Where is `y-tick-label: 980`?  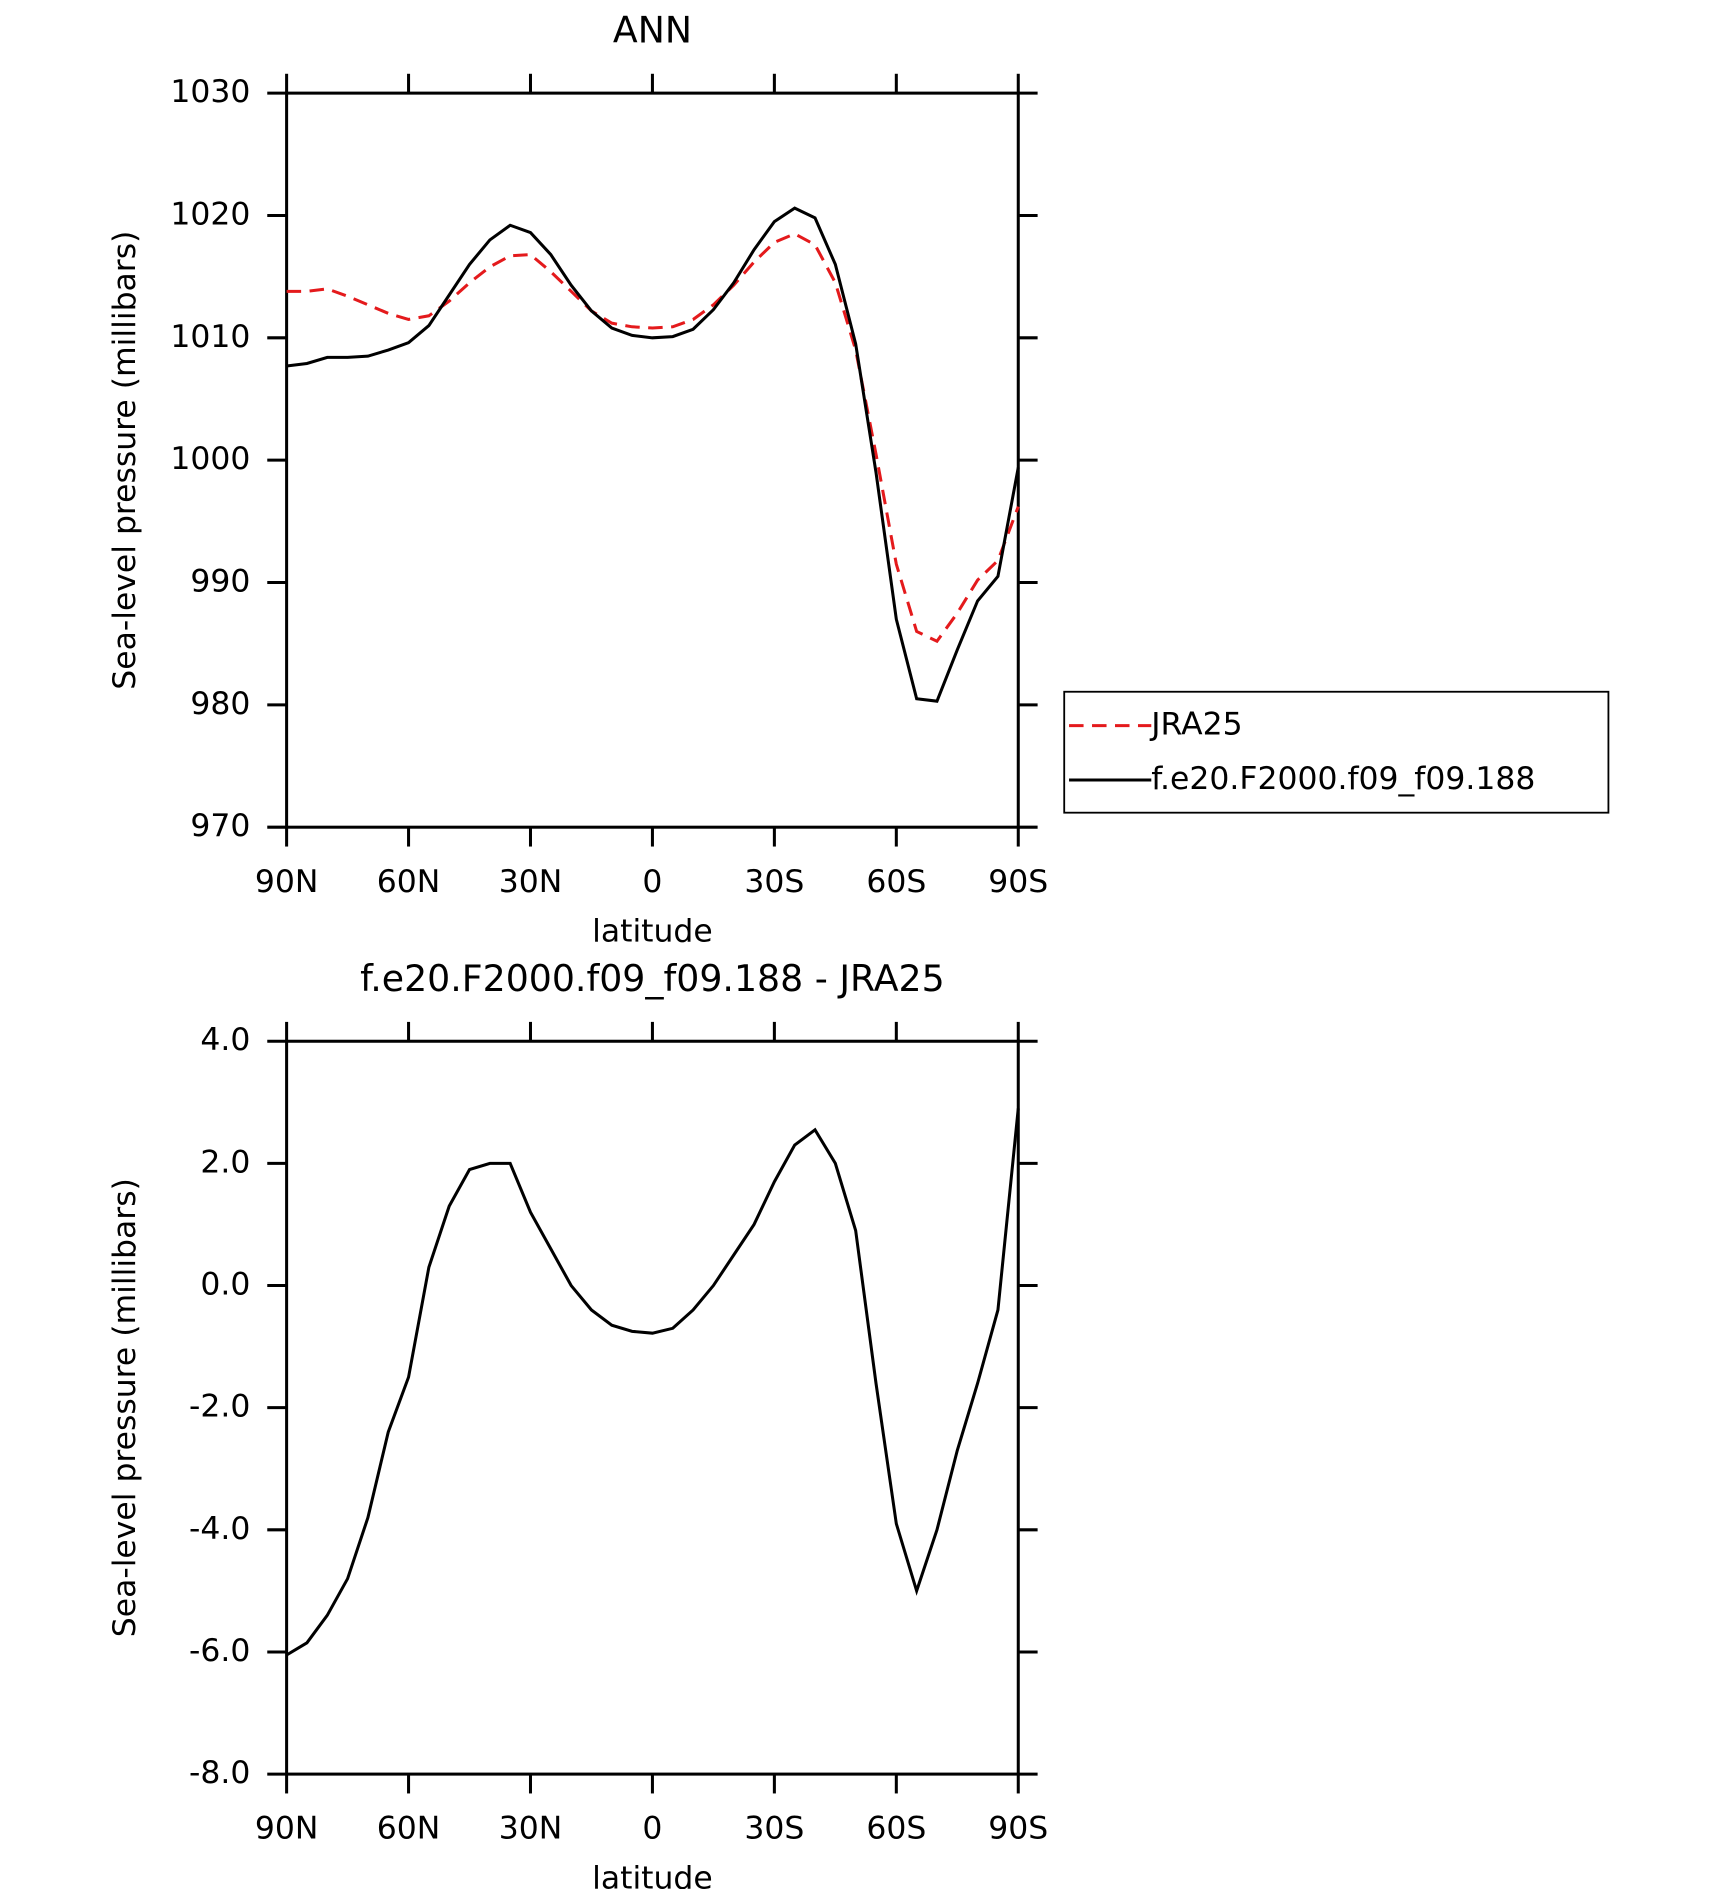
y-tick-label: 980 is located at coordinates (220, 704).